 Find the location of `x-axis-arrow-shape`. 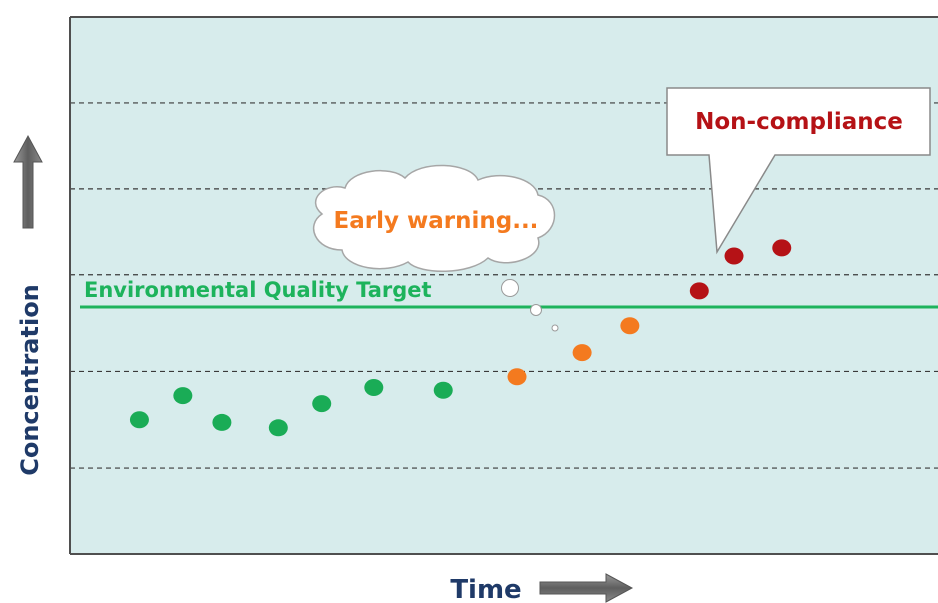

x-axis-arrow-shape is located at coordinates (586, 588).